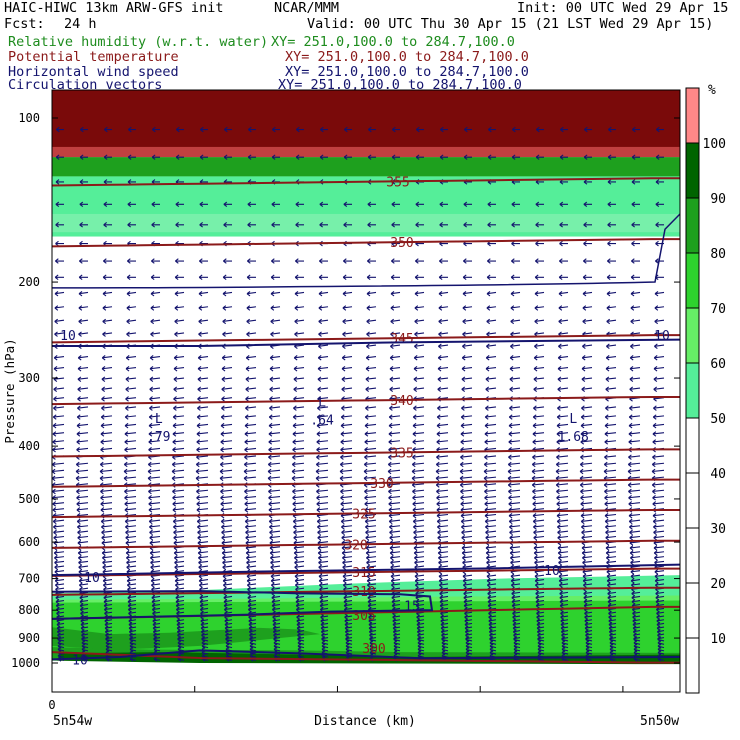  What do you see at coordinates (366, 342) in the screenshot?
I see `speed-line-upper` at bounding box center [366, 342].